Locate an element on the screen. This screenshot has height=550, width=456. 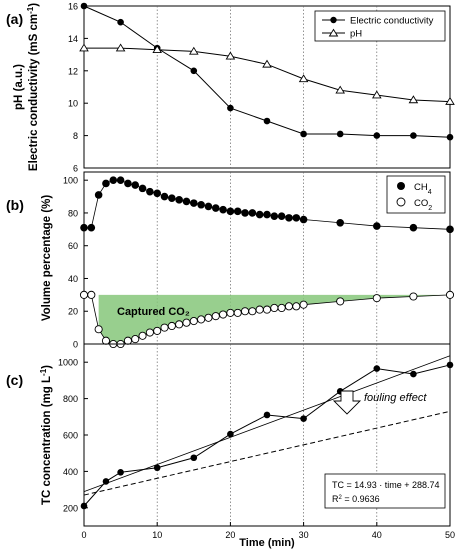
y-tick-label-a-0: 6 is located at coordinates (75, 169).